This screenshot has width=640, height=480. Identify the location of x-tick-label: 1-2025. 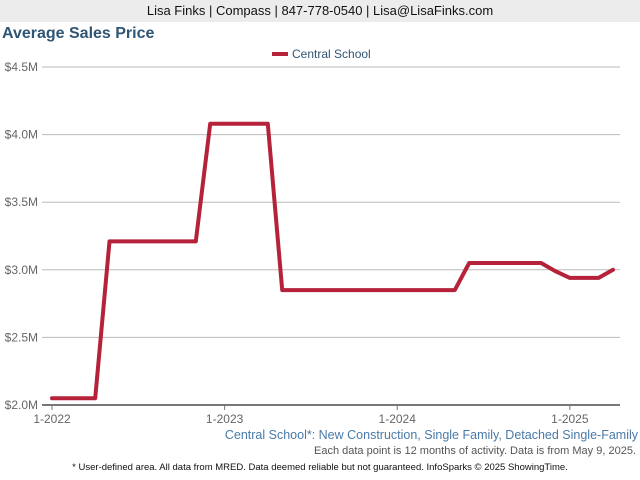
(570, 418).